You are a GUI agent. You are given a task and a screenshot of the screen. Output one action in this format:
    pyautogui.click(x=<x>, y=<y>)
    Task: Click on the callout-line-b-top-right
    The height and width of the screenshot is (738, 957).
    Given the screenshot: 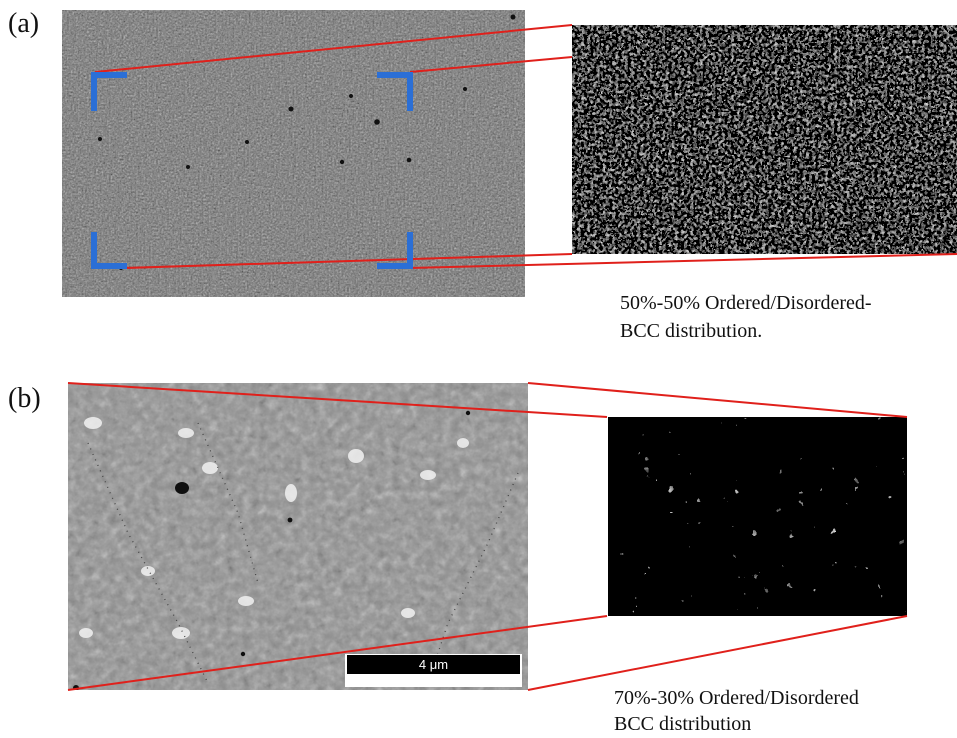 What is the action you would take?
    pyautogui.click(x=717, y=400)
    